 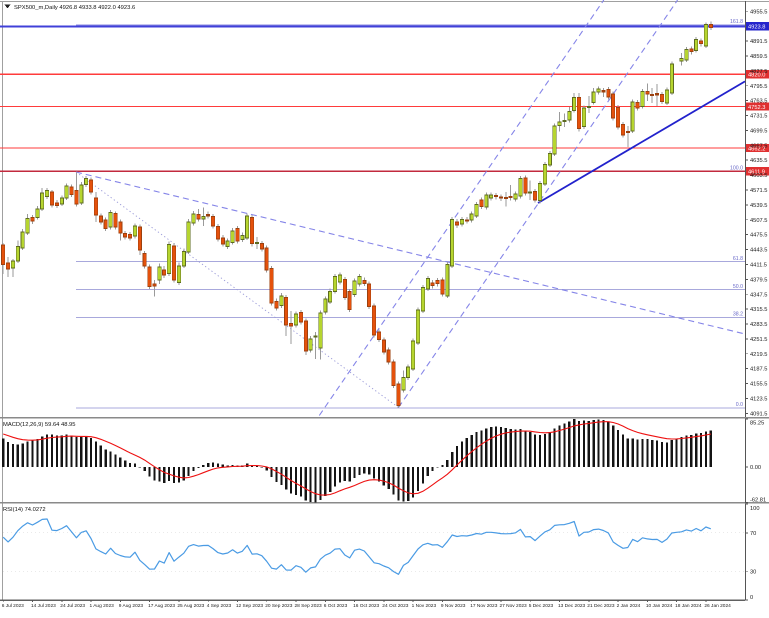 I want to click on svg-text: 24 Oct 2023, so click(x=395, y=606).